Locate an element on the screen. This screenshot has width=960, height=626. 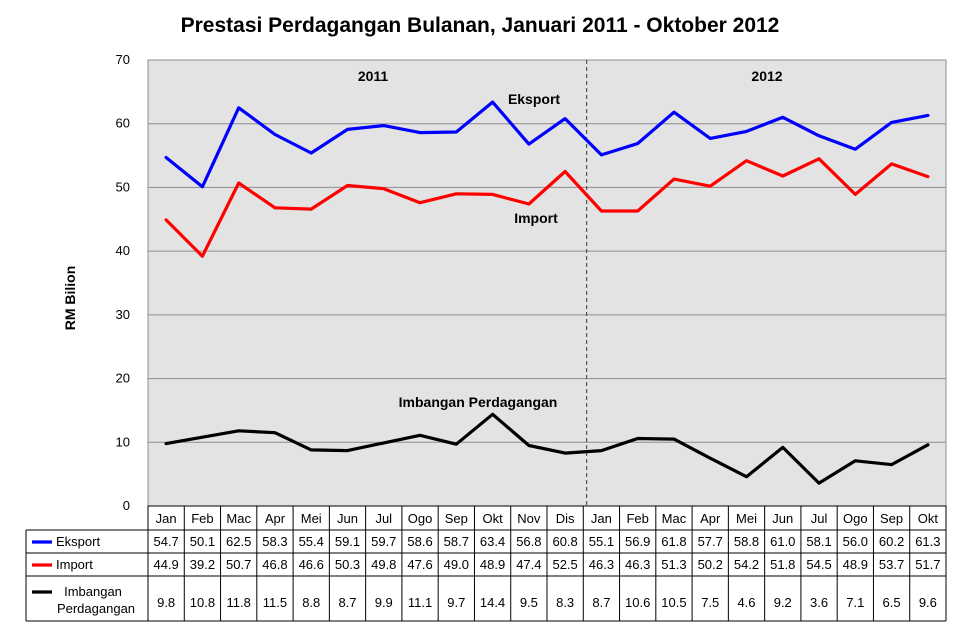
data-label: 6.5 is located at coordinates (892, 602).